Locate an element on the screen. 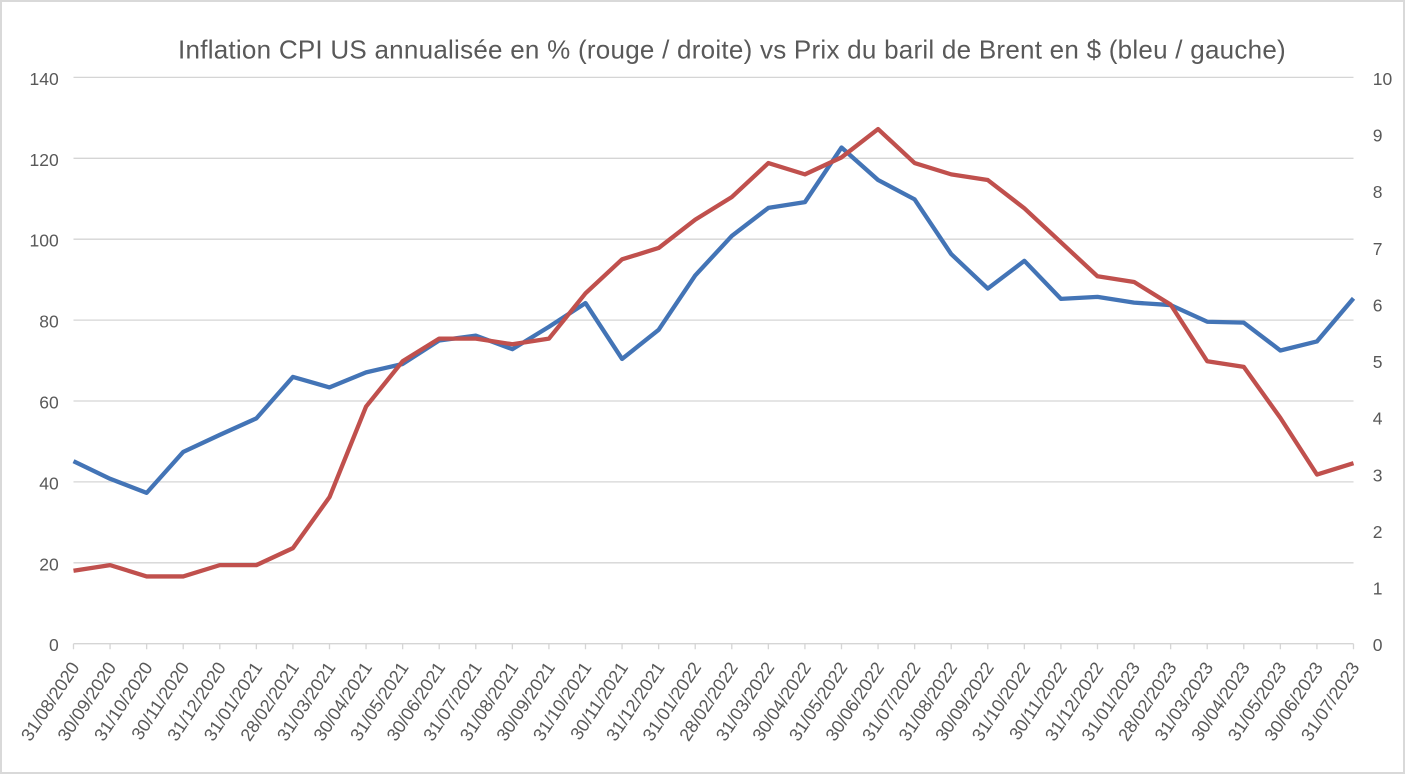 The image size is (1405, 774). svg-text: 5 is located at coordinates (1378, 362).